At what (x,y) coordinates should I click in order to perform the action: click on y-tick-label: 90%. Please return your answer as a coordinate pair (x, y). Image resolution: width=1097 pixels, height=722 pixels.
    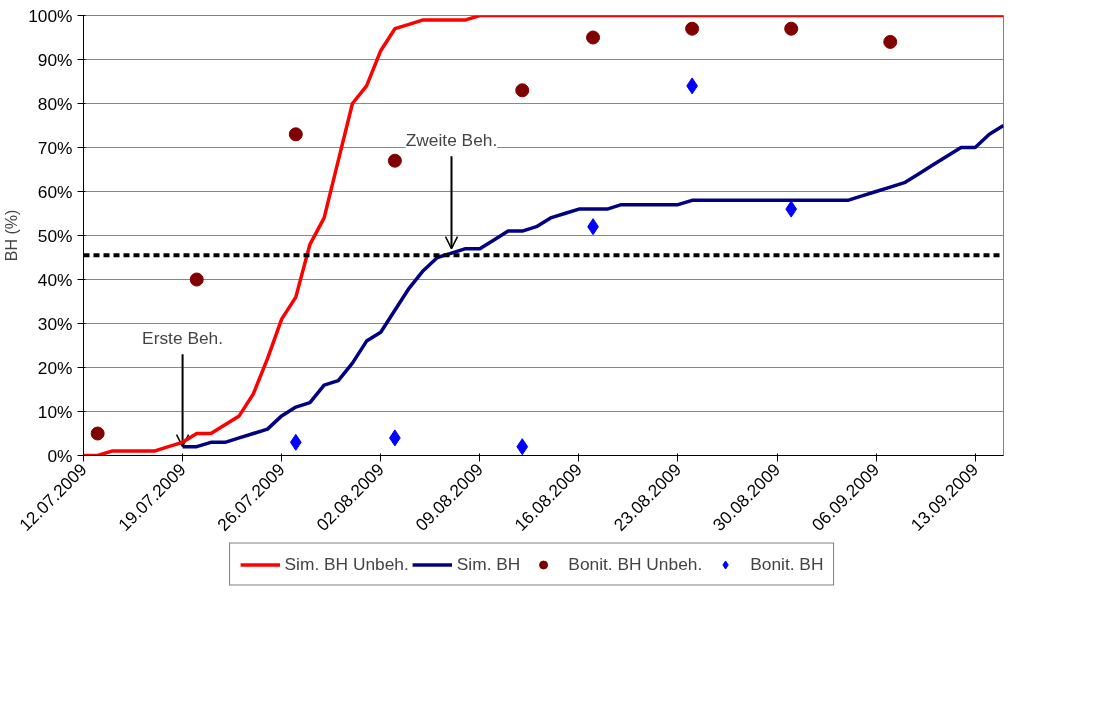
    Looking at the image, I should click on (55, 59).